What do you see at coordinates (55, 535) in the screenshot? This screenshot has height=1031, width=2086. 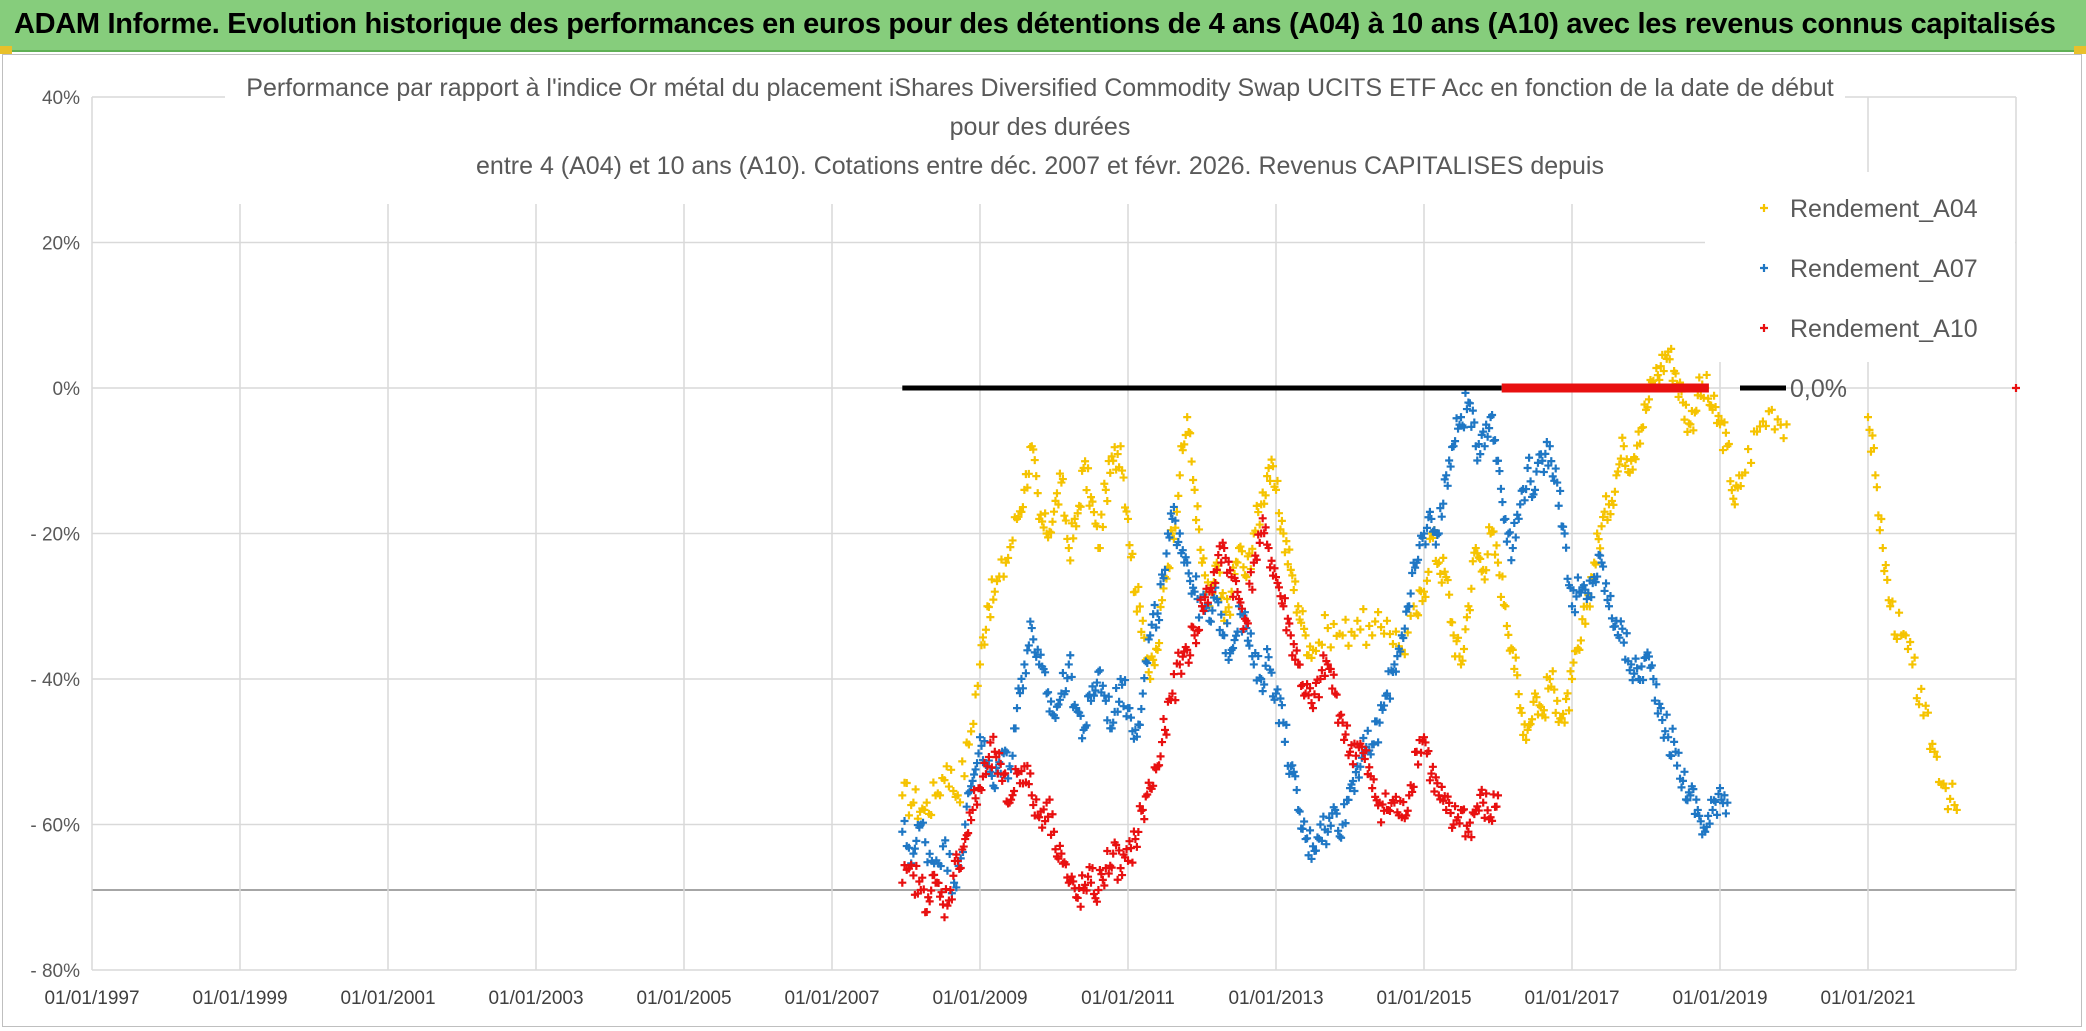 I see `y-axis-ticks: 40% 20% 0% - 20% - 40% - 60% - 80%` at bounding box center [55, 535].